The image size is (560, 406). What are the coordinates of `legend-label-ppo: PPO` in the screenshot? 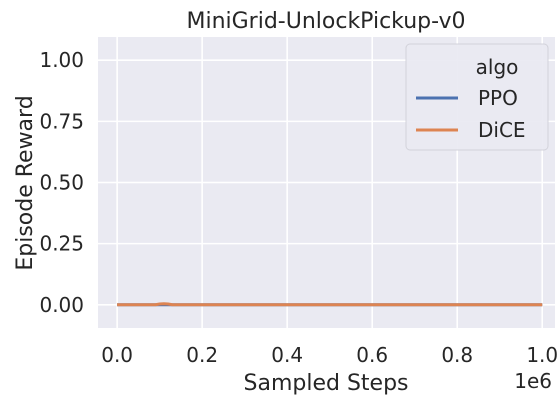 It's located at (498, 98).